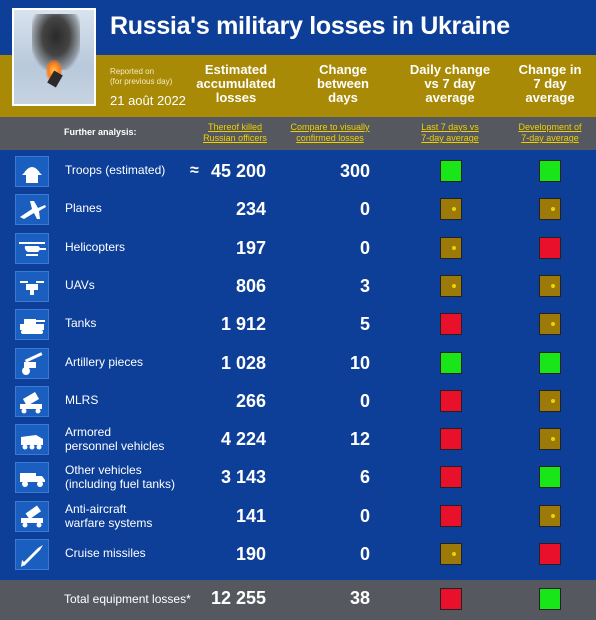 This screenshot has height=620, width=596. I want to click on row-value: 1 912, so click(243, 324).